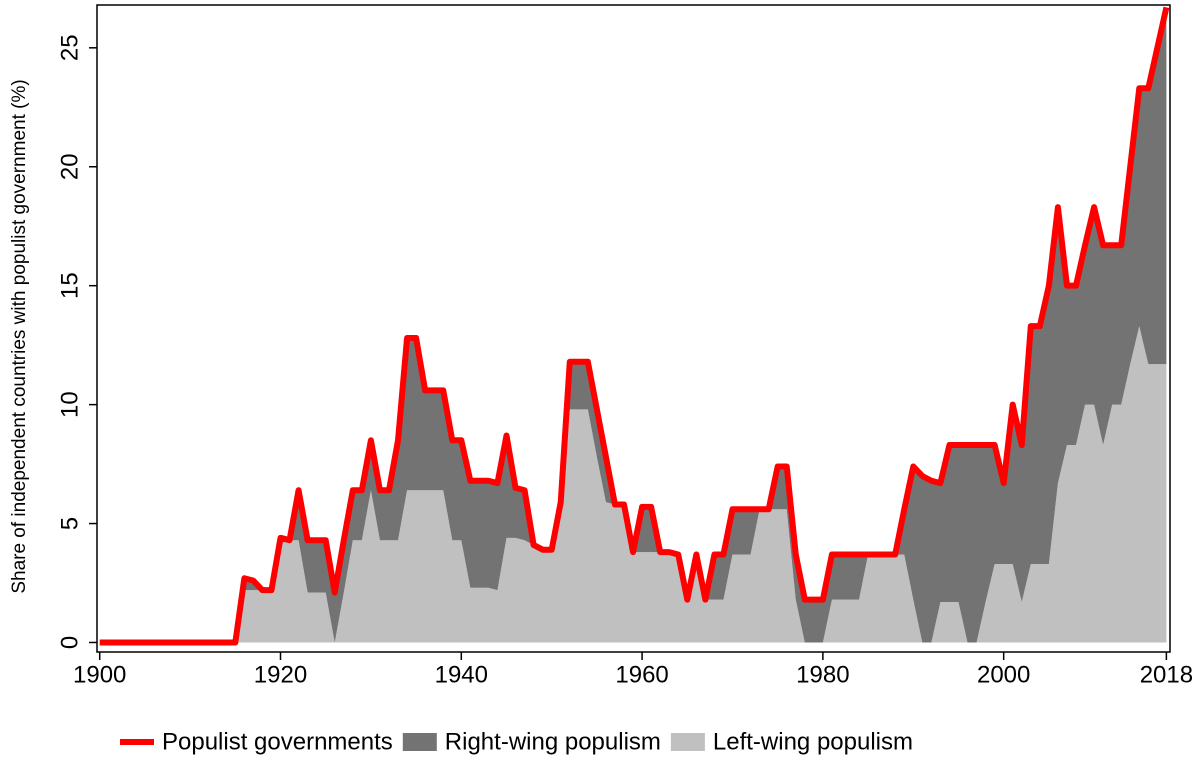 The height and width of the screenshot is (761, 1204). I want to click on legend-label: Populist governments, so click(277, 741).